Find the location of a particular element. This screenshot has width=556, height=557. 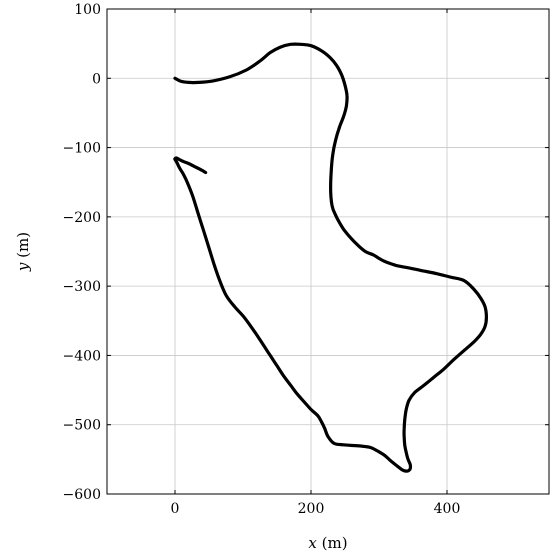

y-tick-label: −100 is located at coordinates (82, 149).